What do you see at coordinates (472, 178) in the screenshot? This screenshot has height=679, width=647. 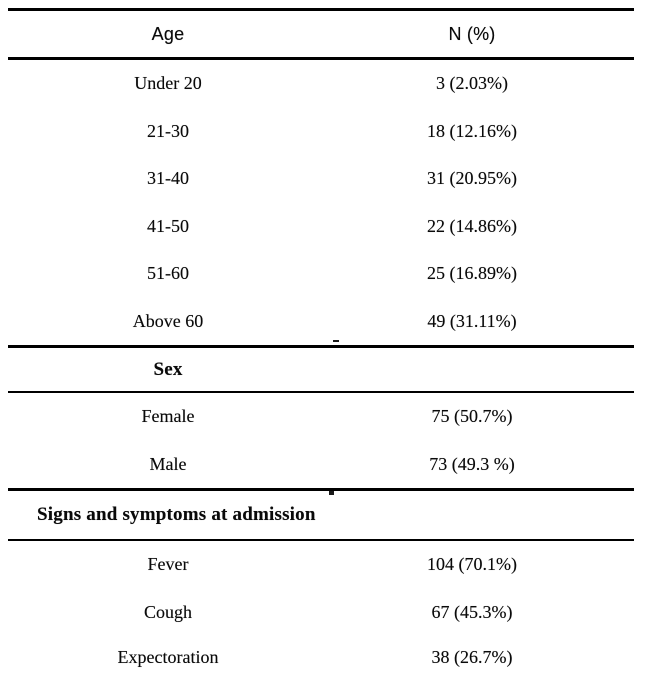 I see `row-value: 31 (20.95%)` at bounding box center [472, 178].